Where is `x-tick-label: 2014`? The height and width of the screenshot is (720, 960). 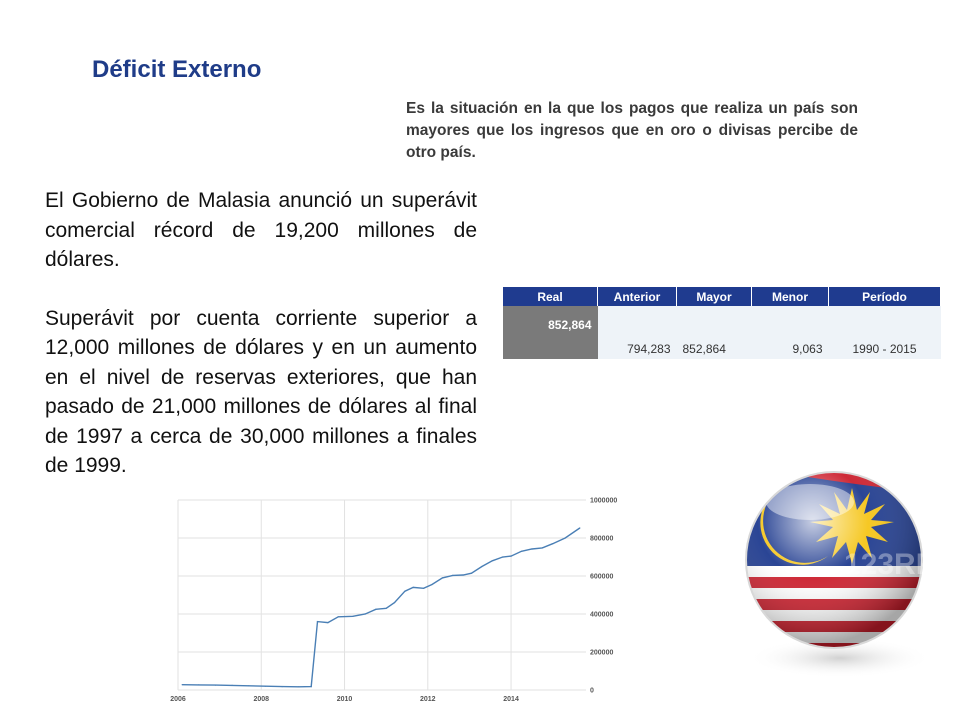 x-tick-label: 2014 is located at coordinates (511, 699).